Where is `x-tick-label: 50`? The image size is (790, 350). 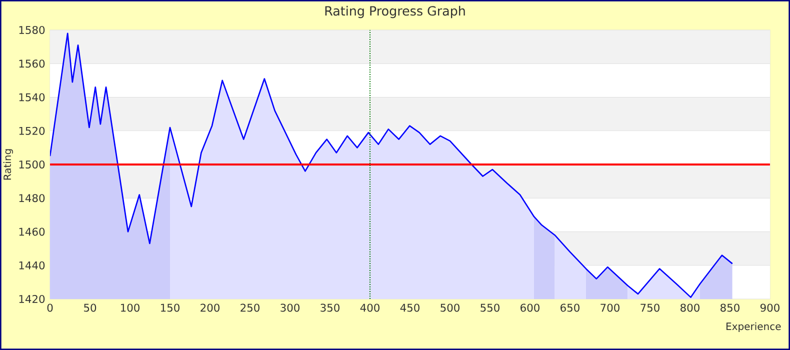
x-tick-label: 50 is located at coordinates (90, 308).